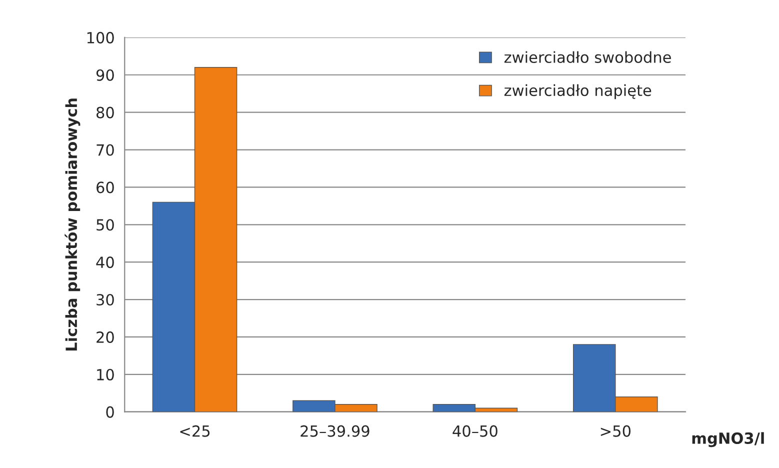  What do you see at coordinates (105, 75) in the screenshot?
I see `y-tick-label: 90` at bounding box center [105, 75].